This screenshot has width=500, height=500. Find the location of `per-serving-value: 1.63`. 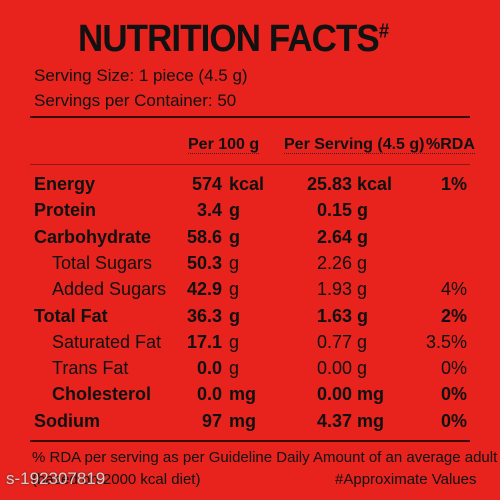

per-serving-value: 1.63 is located at coordinates (334, 315).